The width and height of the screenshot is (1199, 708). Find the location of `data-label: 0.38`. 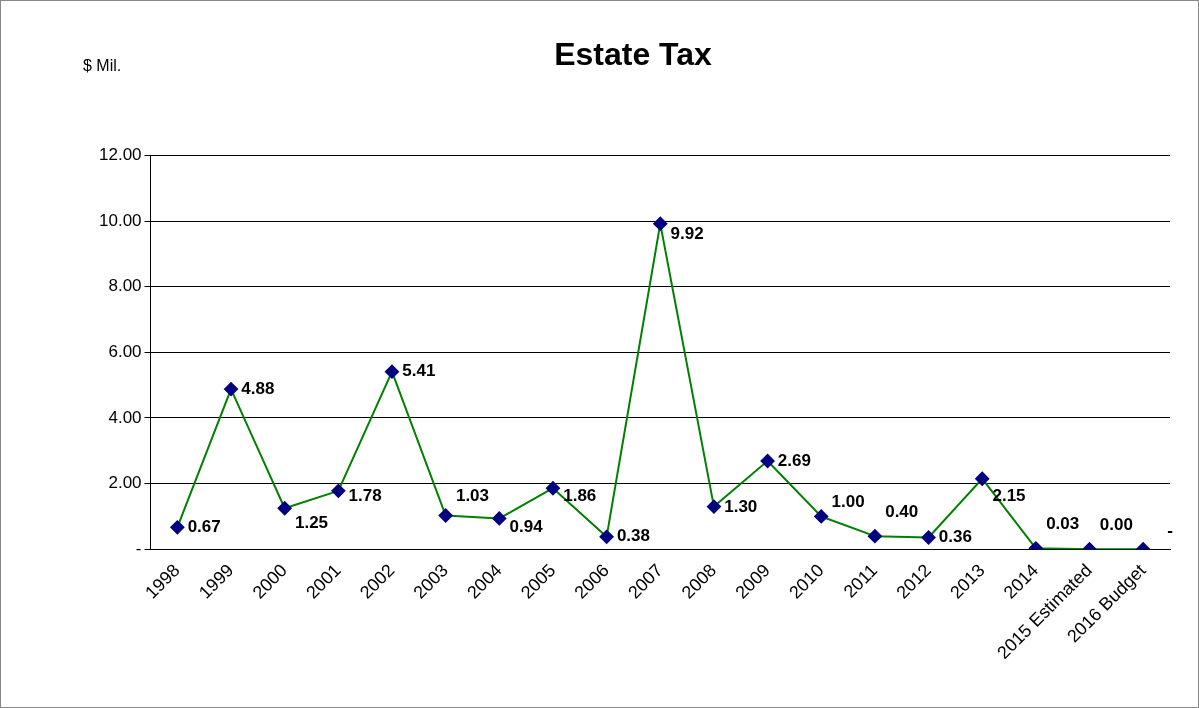

data-label: 0.38 is located at coordinates (633, 536).